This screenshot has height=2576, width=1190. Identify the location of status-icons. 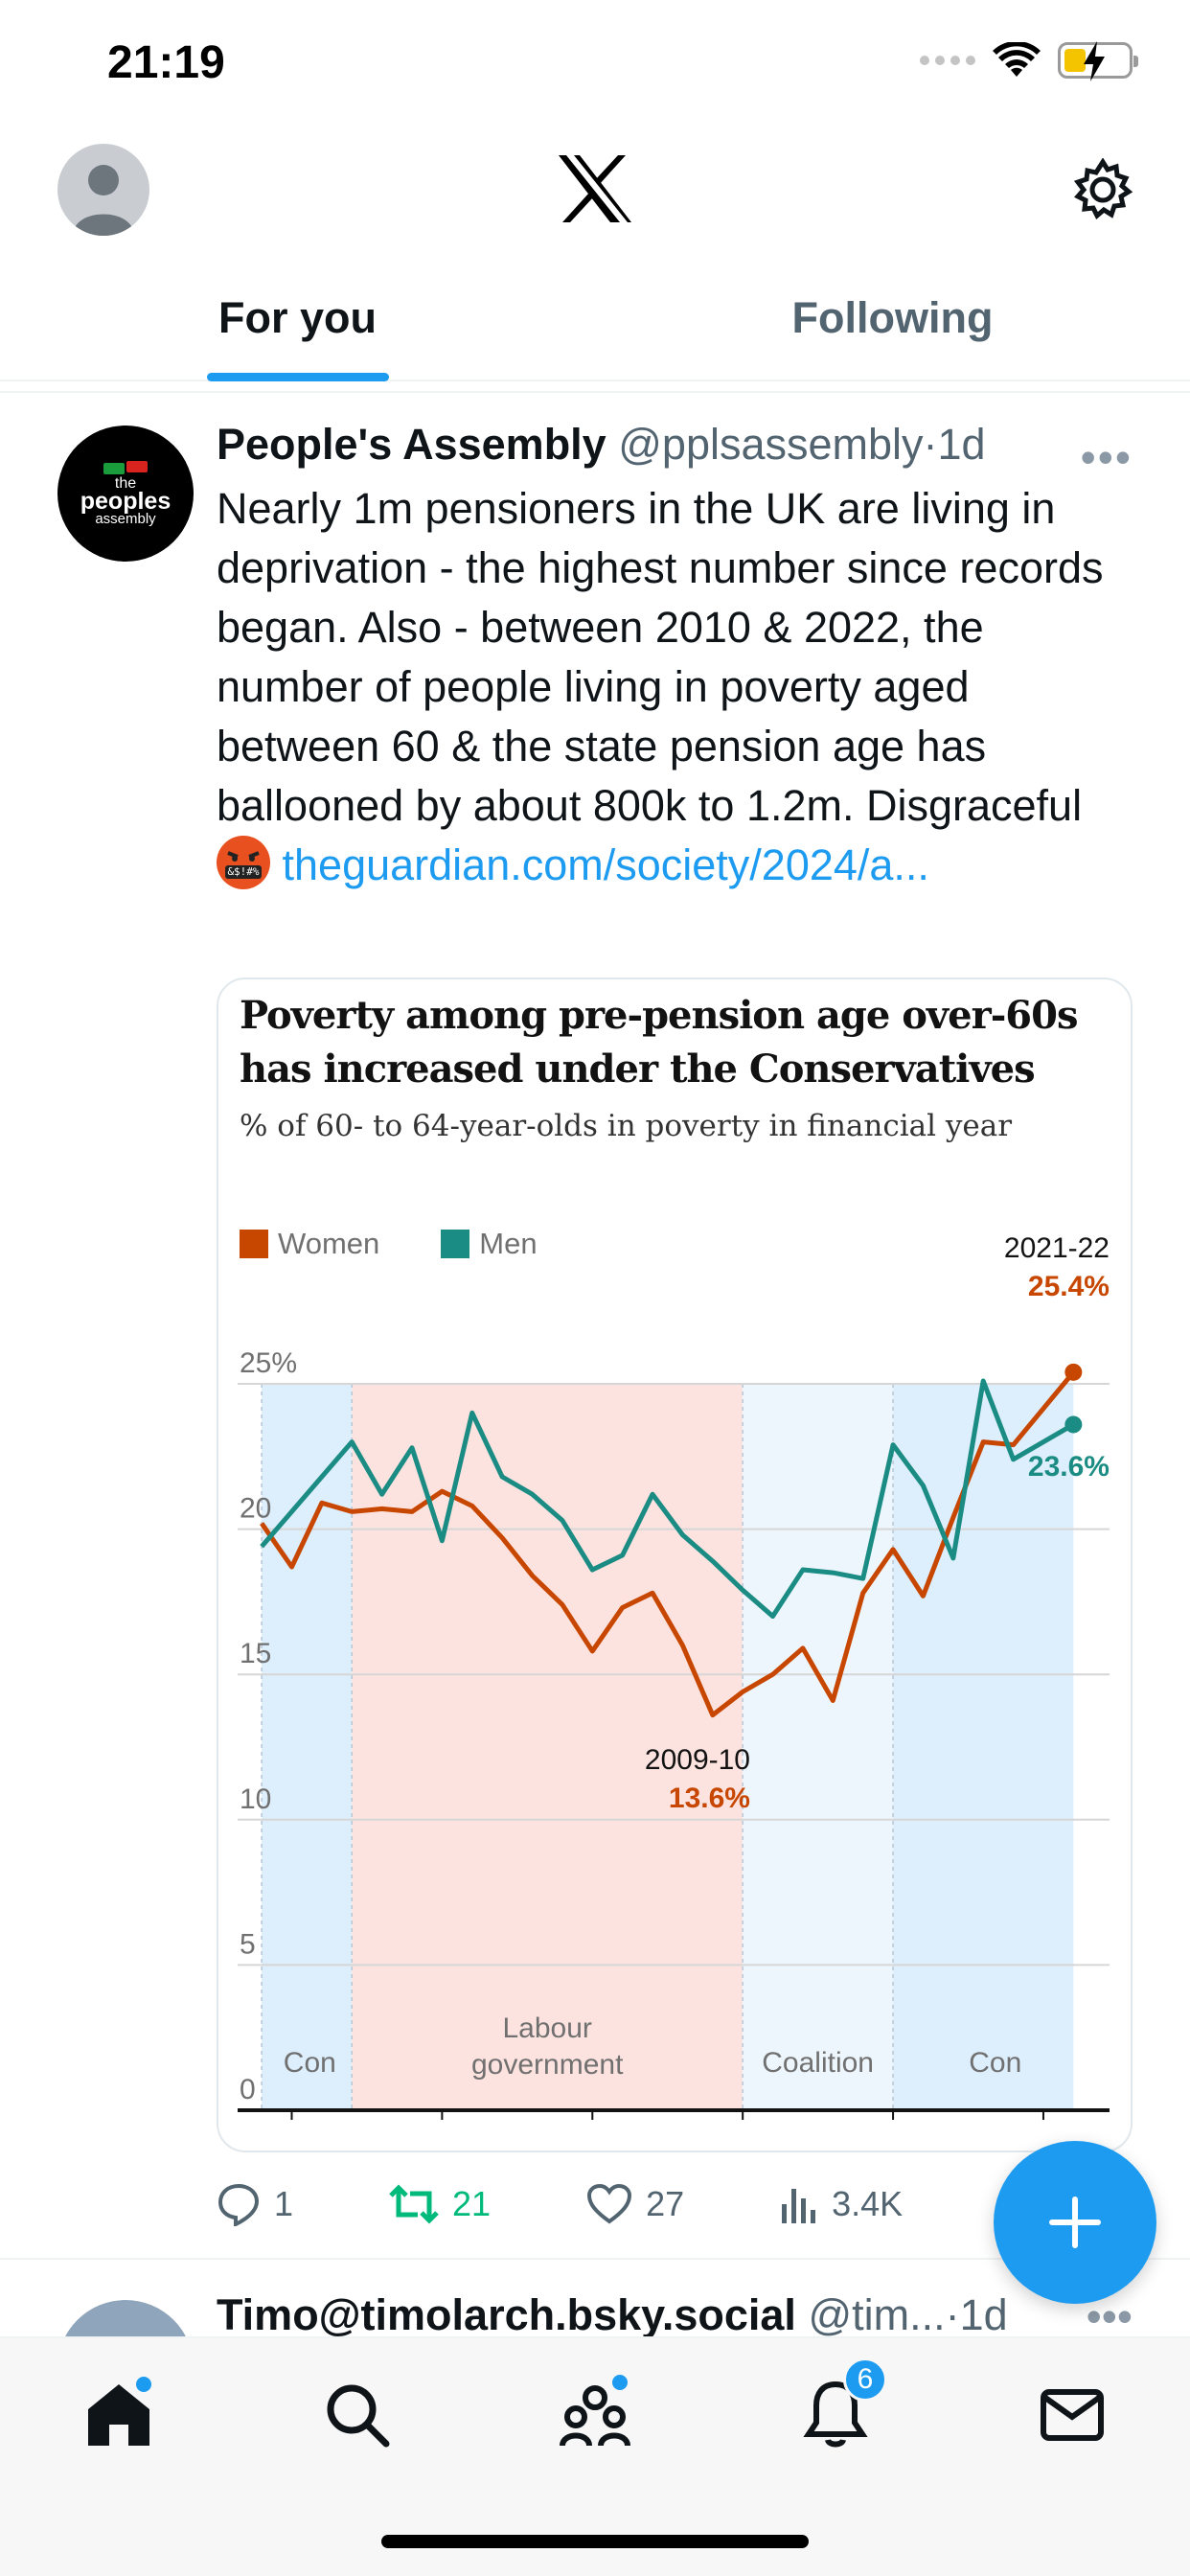
(1029, 61).